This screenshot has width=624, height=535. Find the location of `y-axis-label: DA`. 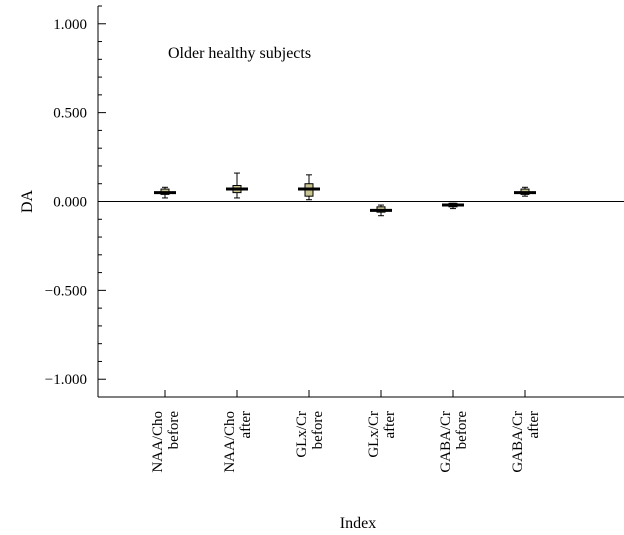

y-axis-label: DA is located at coordinates (27, 202).